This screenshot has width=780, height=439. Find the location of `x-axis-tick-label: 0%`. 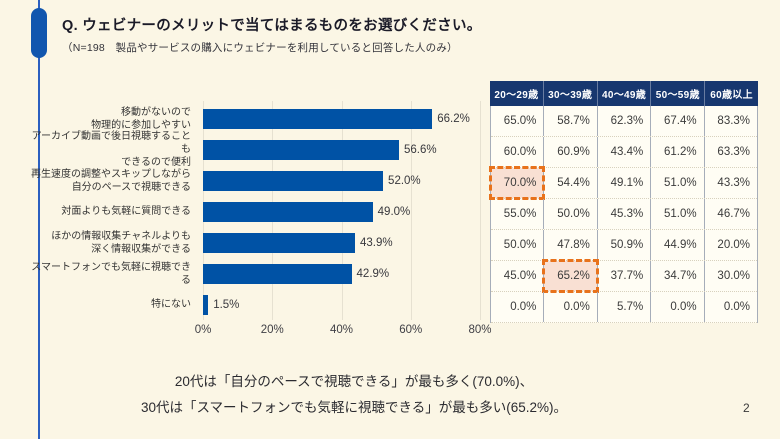

x-axis-tick-label: 0% is located at coordinates (203, 330).